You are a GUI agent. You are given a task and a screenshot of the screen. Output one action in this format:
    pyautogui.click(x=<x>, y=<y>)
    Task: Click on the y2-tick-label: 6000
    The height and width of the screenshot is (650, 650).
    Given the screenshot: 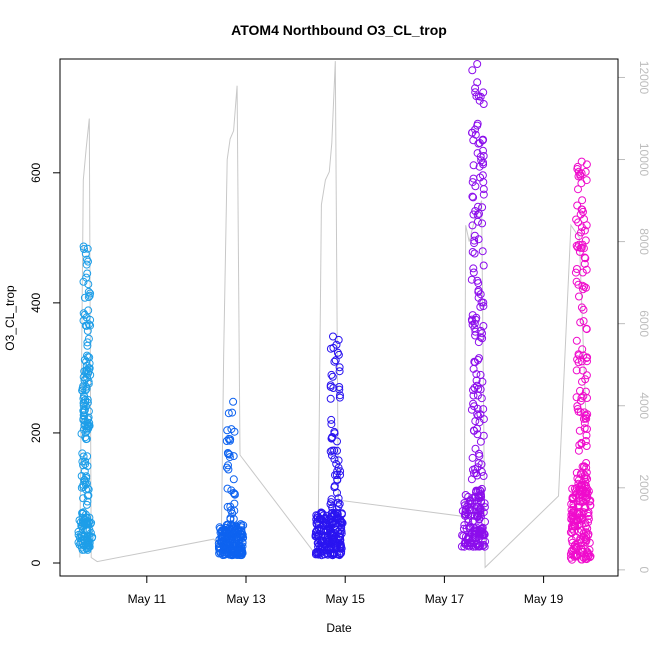 What is the action you would take?
    pyautogui.click(x=643, y=323)
    